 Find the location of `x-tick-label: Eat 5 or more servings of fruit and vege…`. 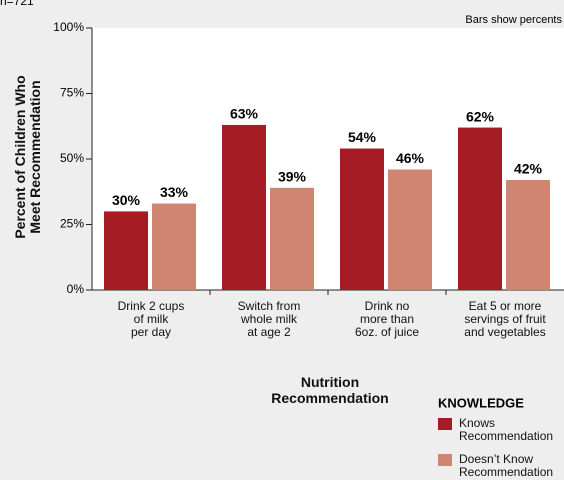

x-tick-label: Eat 5 or more servings of fruit and vege… is located at coordinates (505, 319).